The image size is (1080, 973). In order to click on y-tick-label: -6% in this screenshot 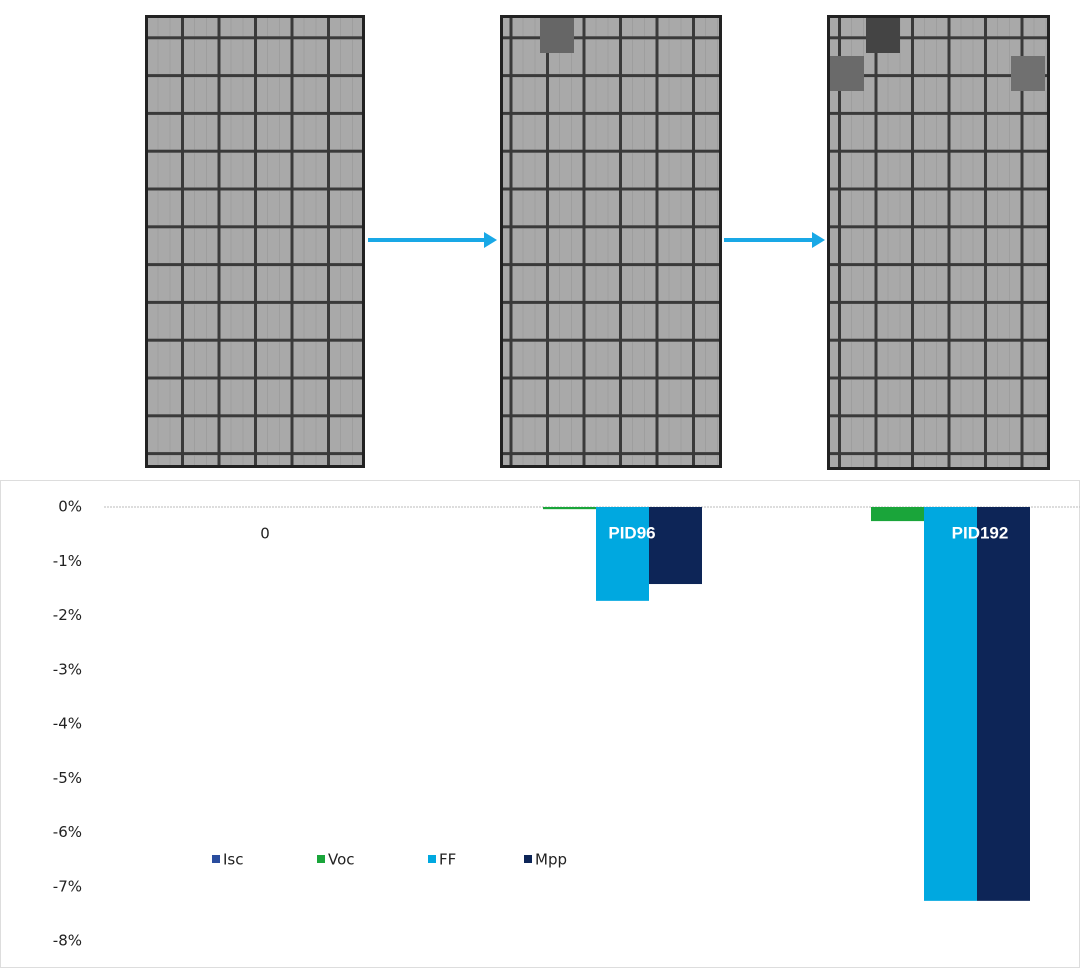, I will do `click(67, 832)`.